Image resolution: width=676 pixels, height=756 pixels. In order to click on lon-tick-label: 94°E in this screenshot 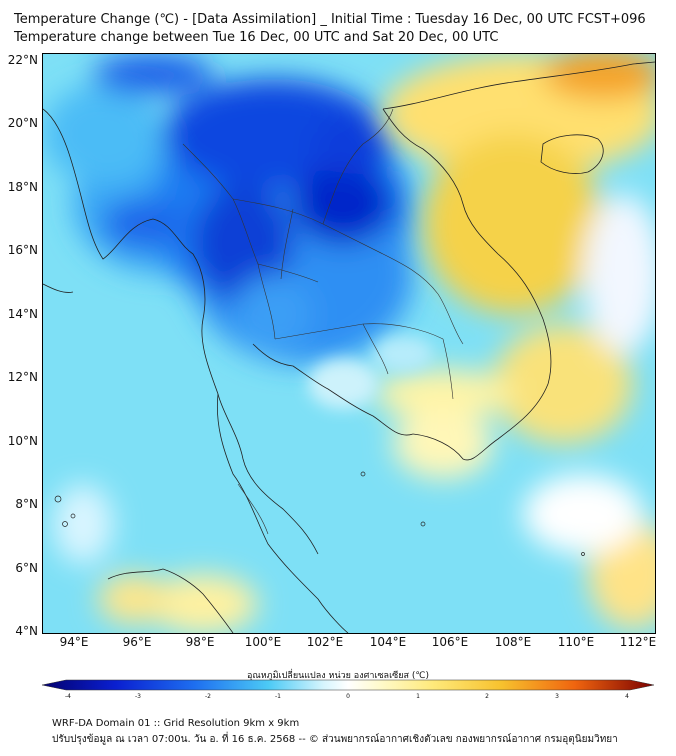, I will do `click(74, 642)`.